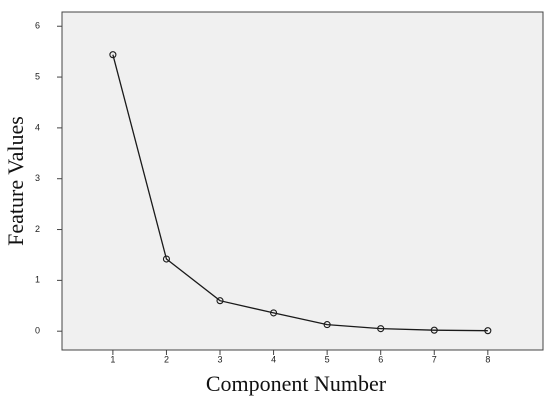 The height and width of the screenshot is (407, 550). I want to click on x-tick-label: 8, so click(487, 359).